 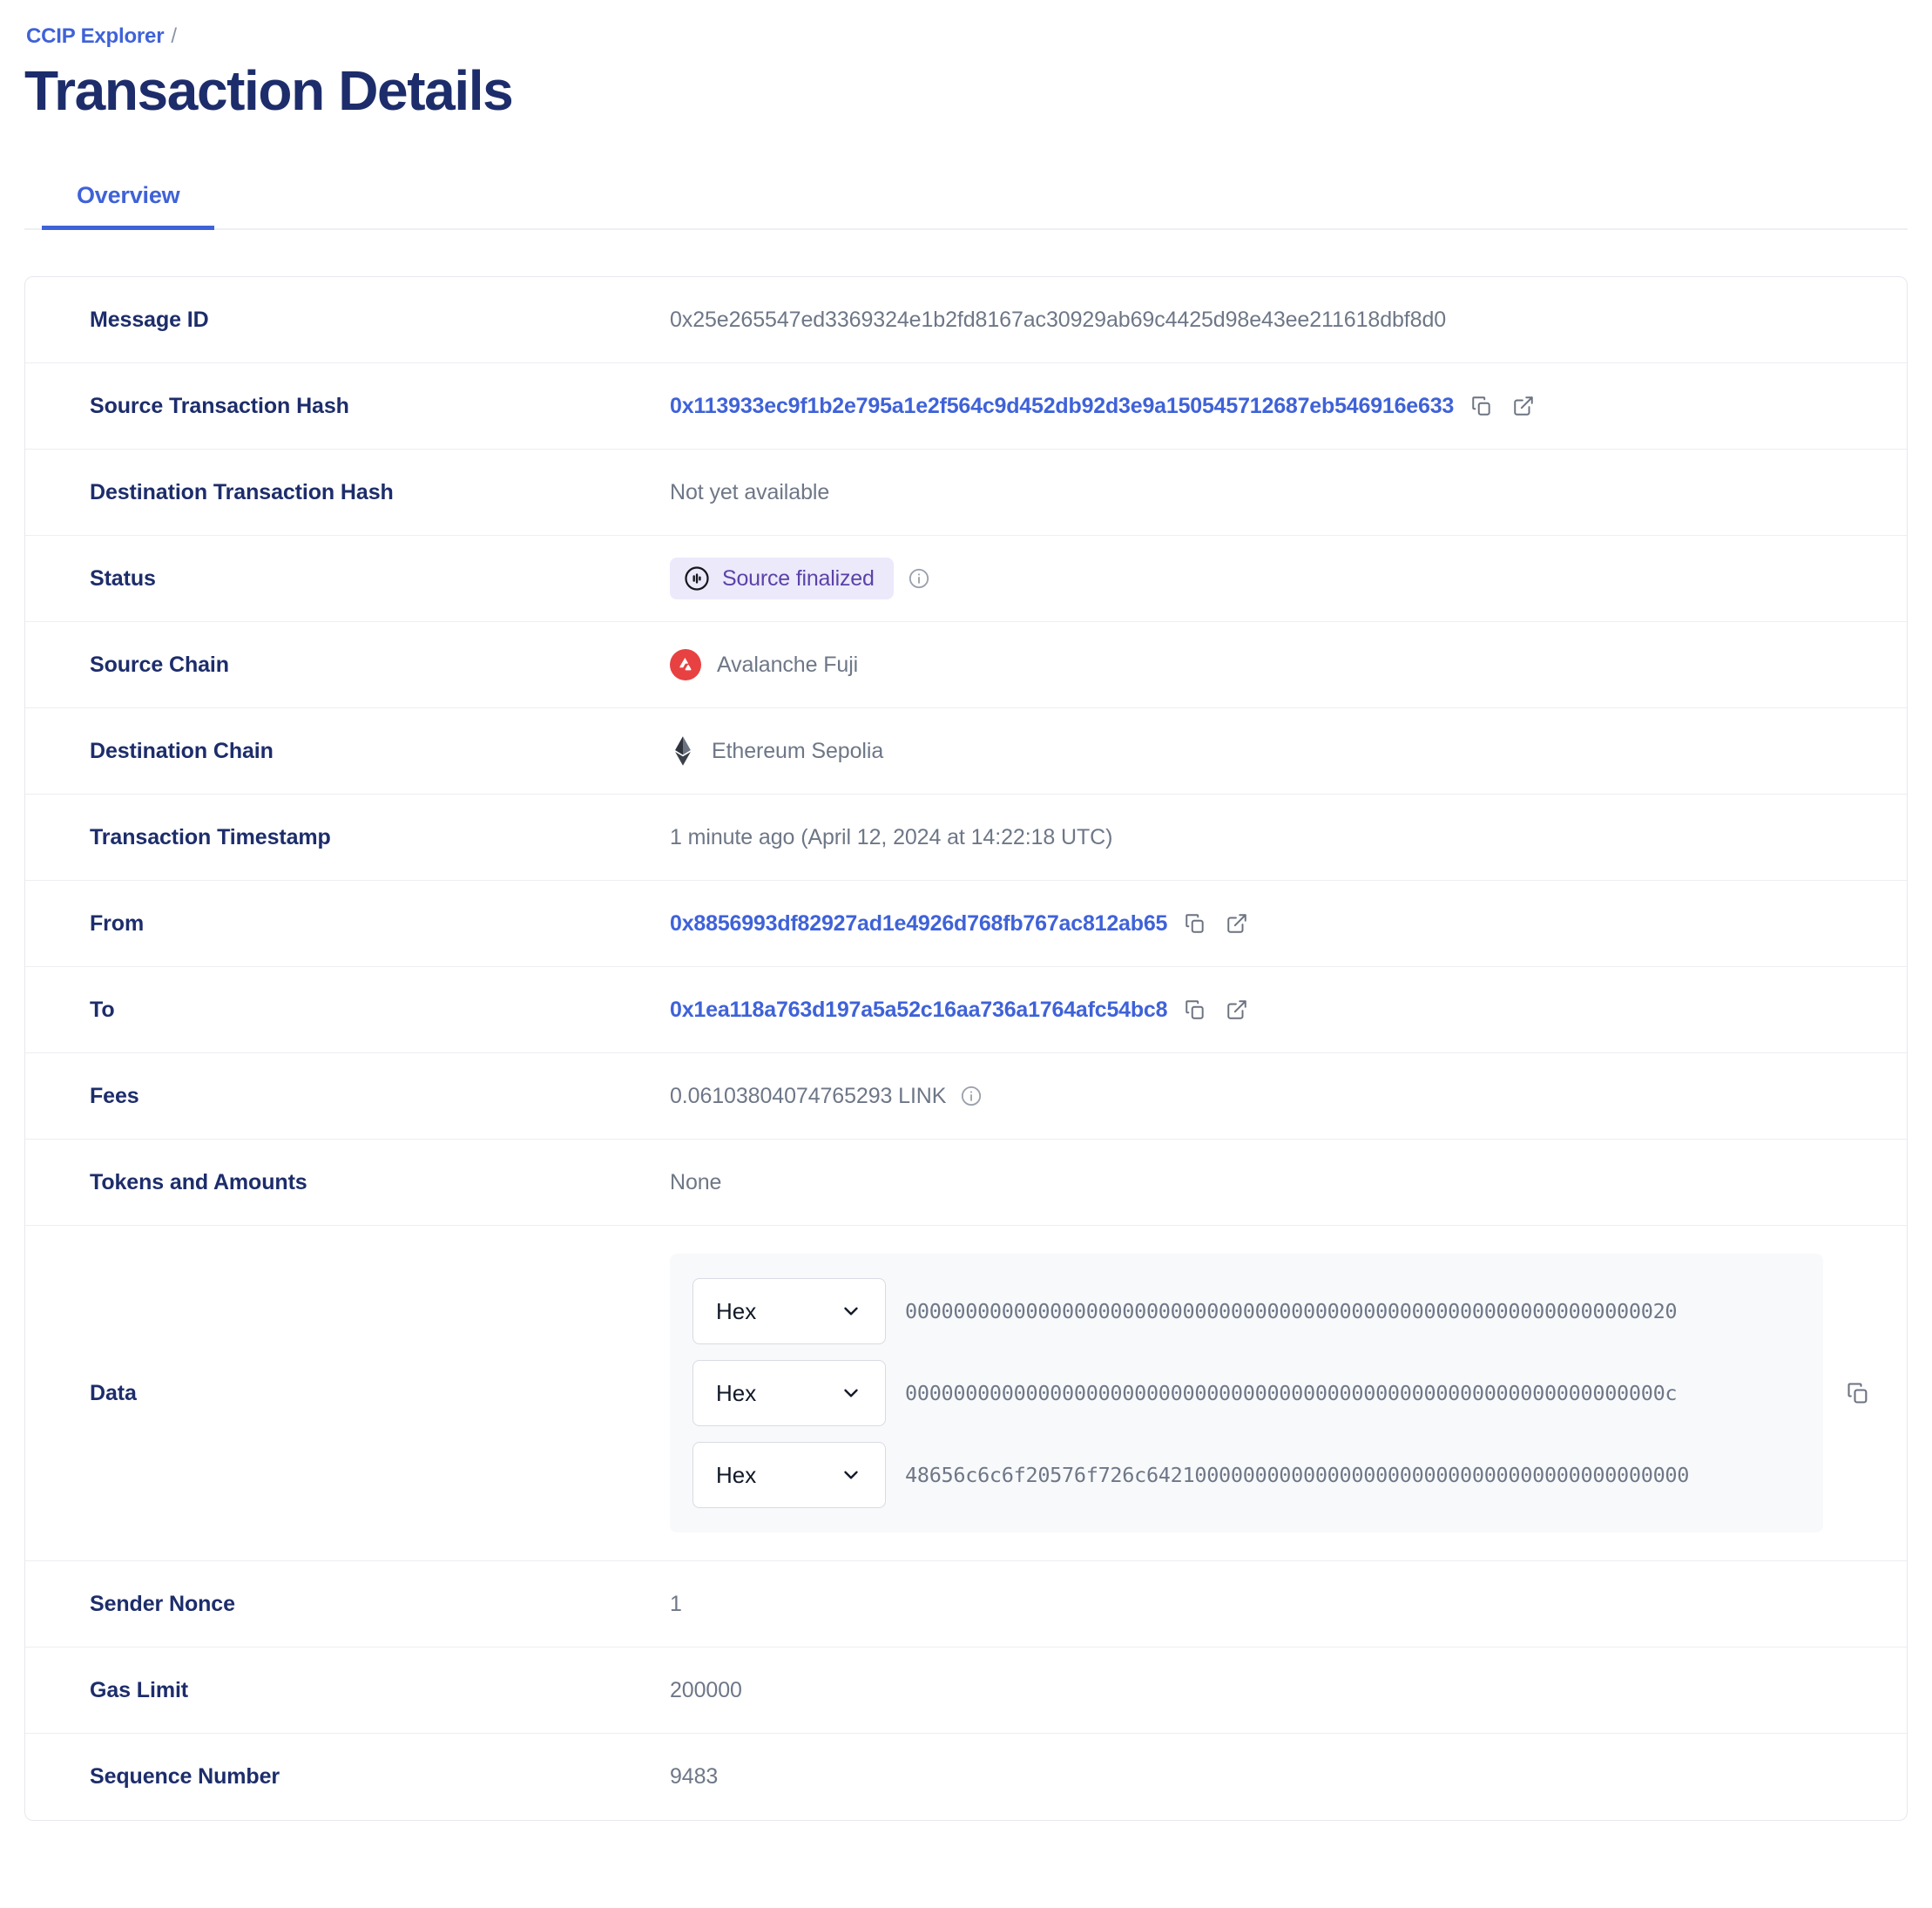 What do you see at coordinates (1288, 1691) in the screenshot?
I see `value-gas-limit: 200000` at bounding box center [1288, 1691].